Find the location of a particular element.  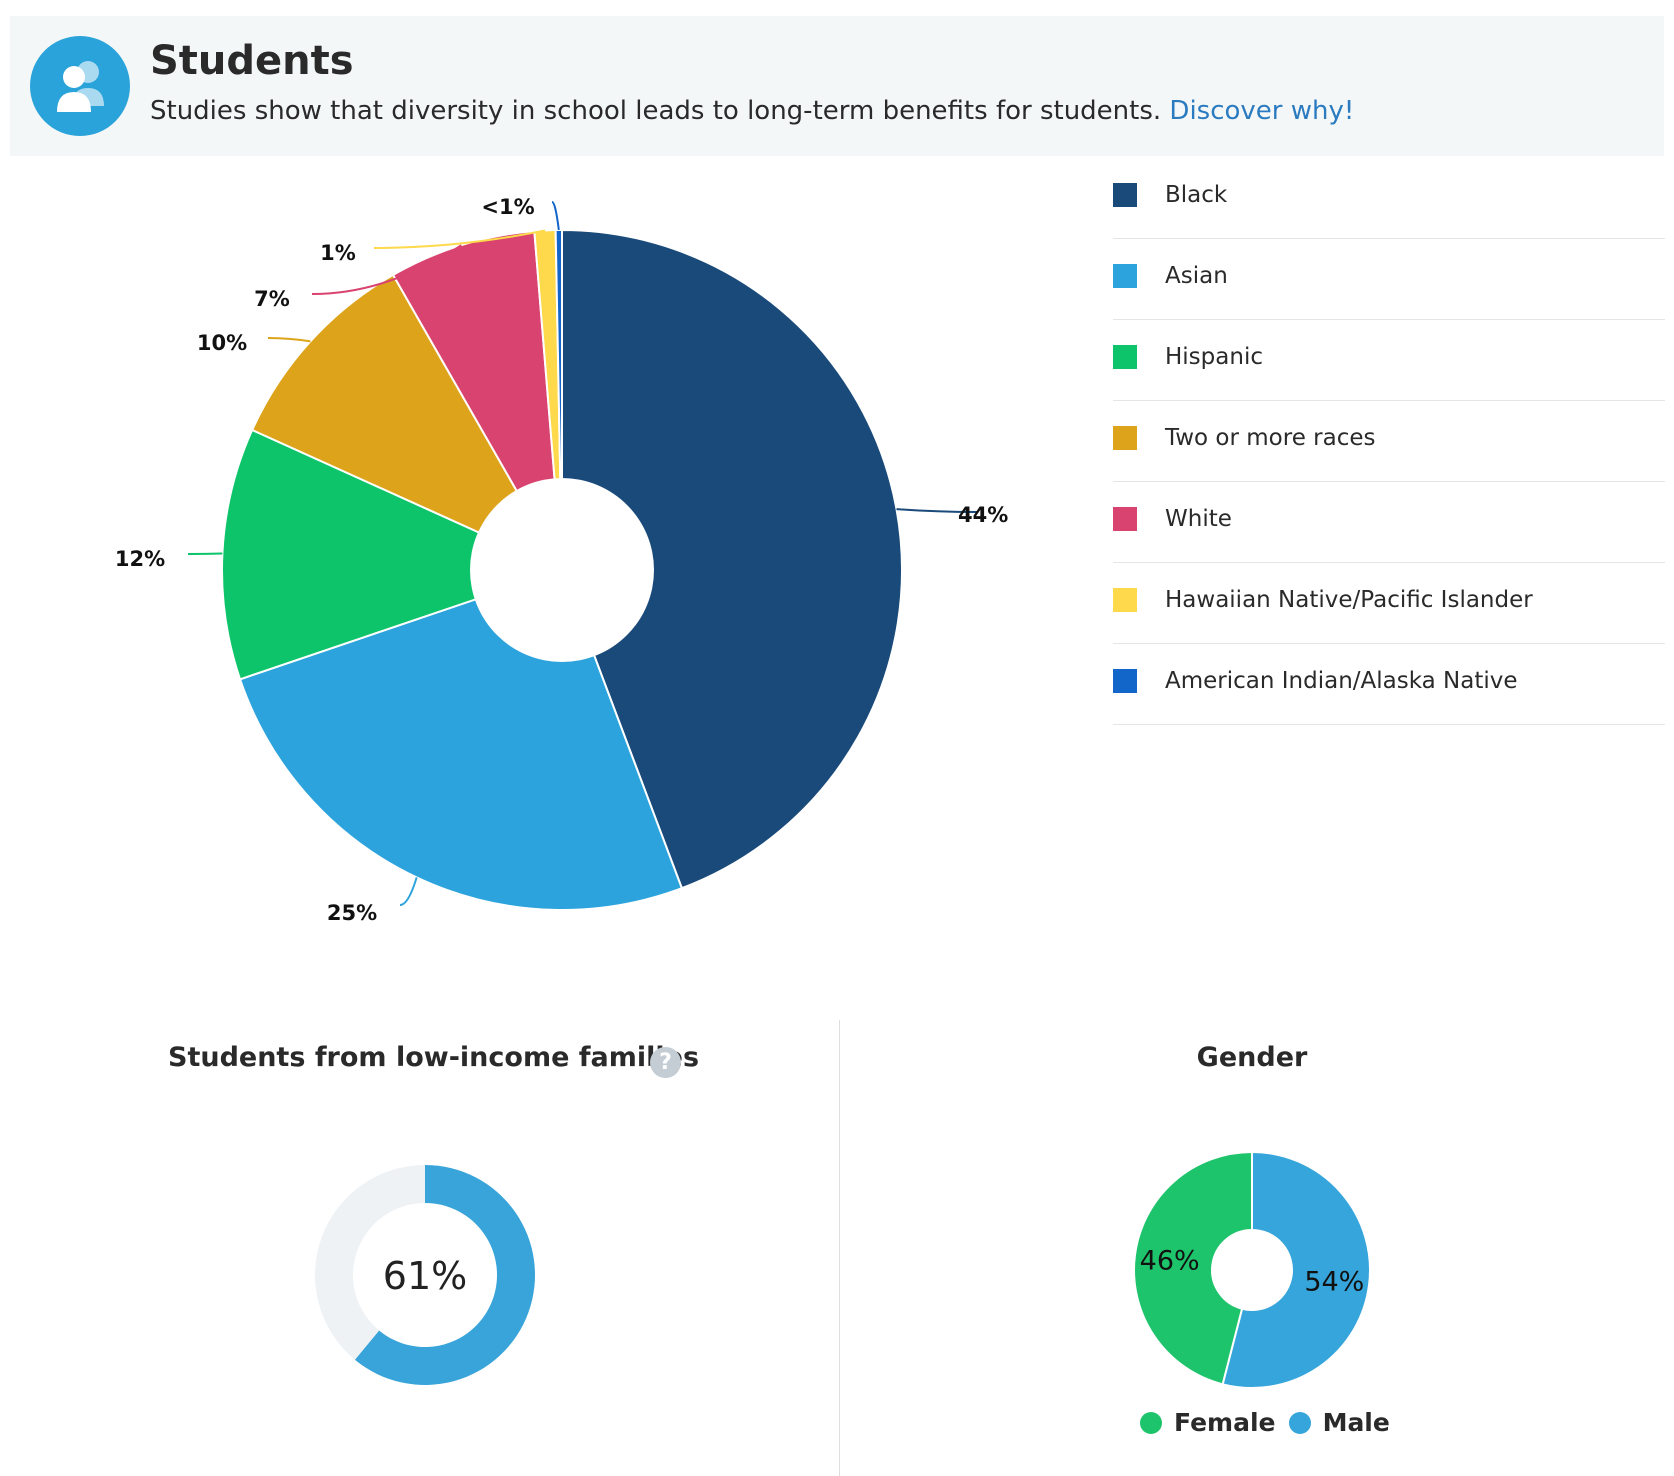

pie-center-hole is located at coordinates (562, 570).